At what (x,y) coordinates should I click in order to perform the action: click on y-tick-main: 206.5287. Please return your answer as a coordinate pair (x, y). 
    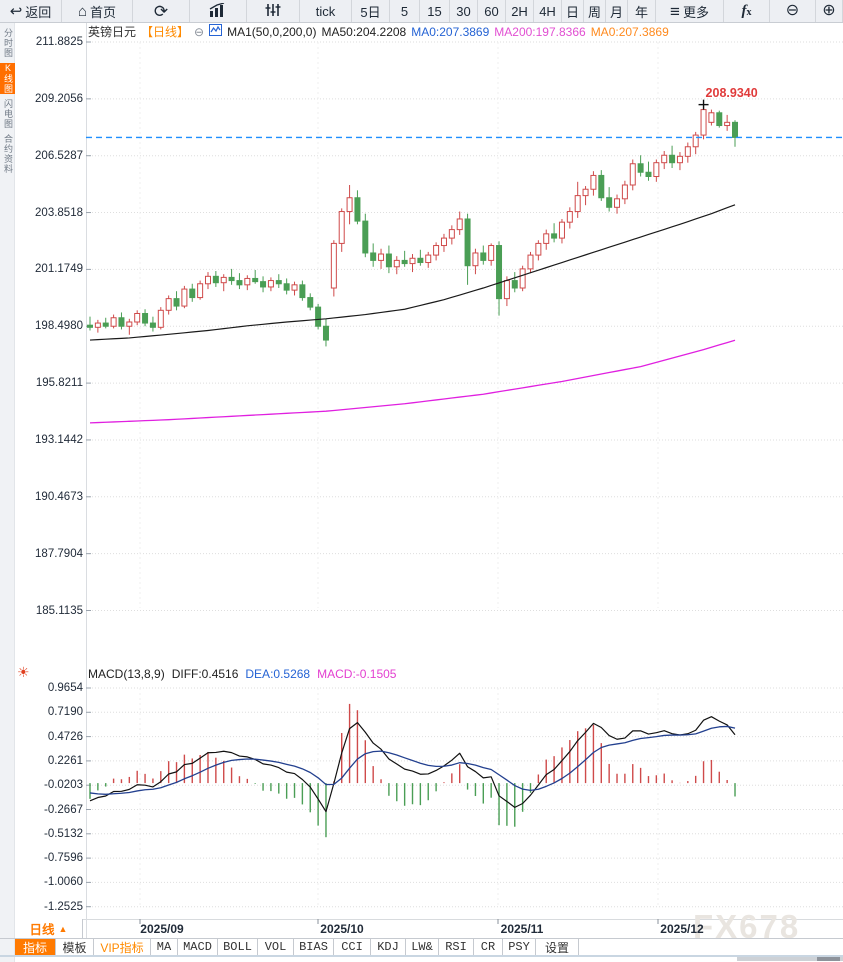
    Looking at the image, I should click on (59, 155).